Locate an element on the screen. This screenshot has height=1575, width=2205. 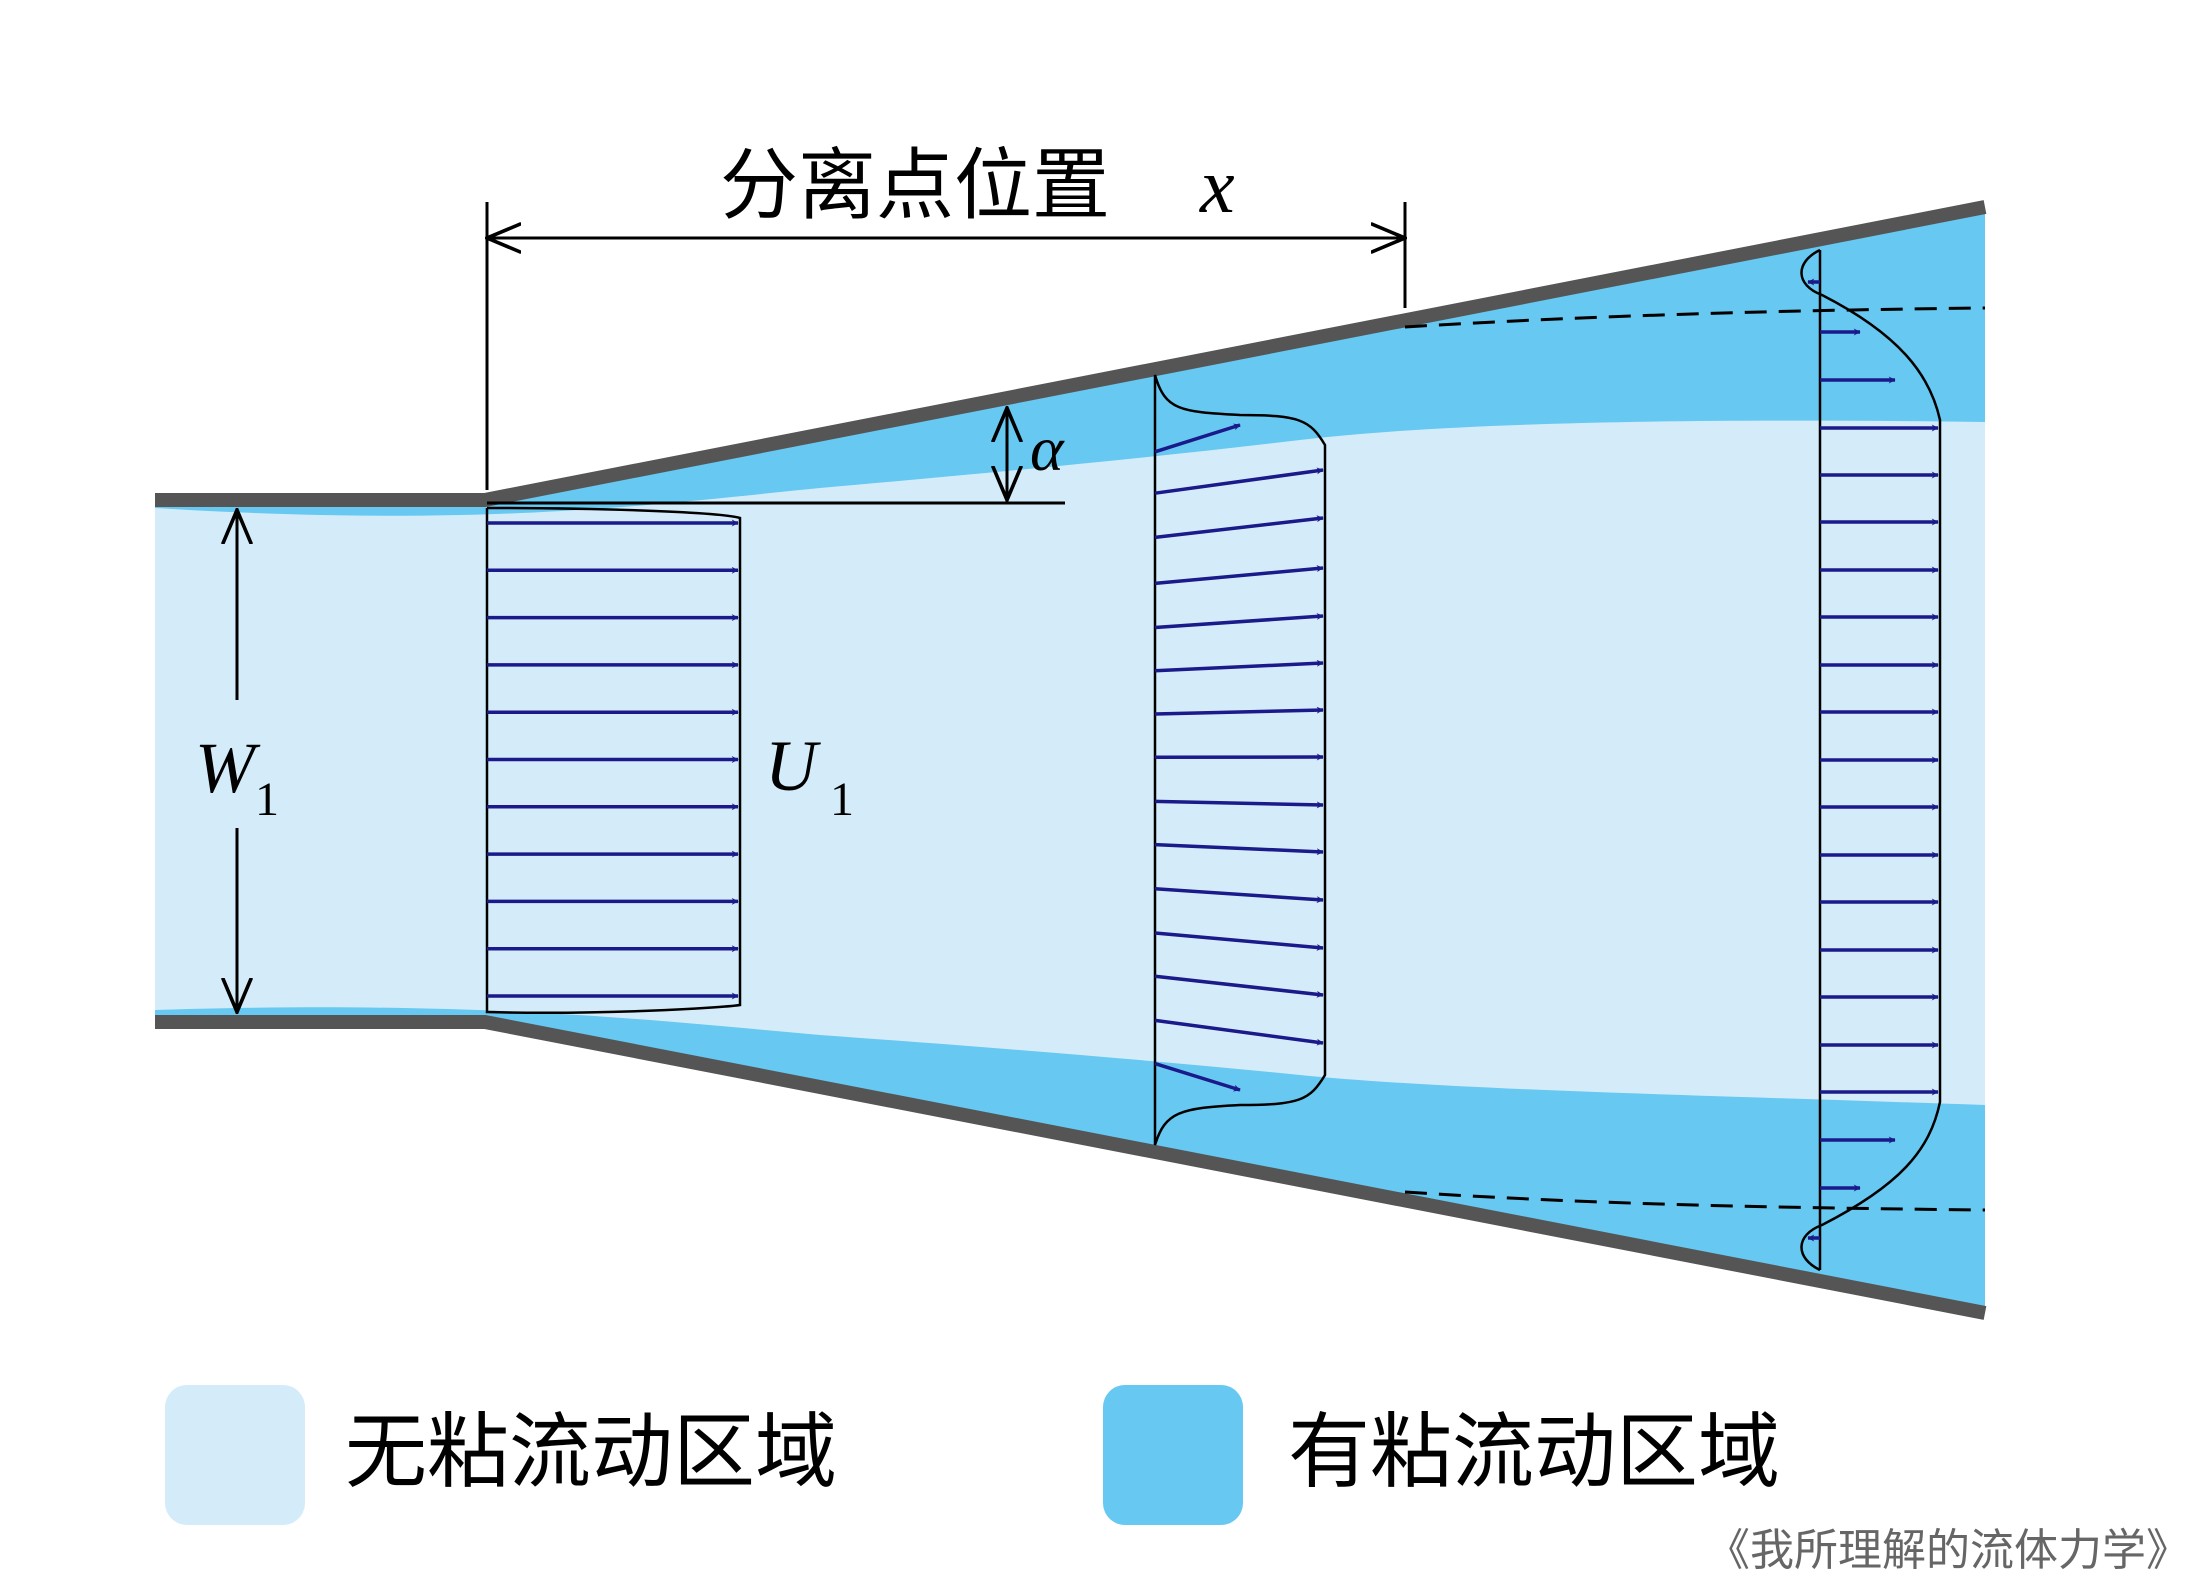
legend-inviscid-swatch is located at coordinates (235, 1455).